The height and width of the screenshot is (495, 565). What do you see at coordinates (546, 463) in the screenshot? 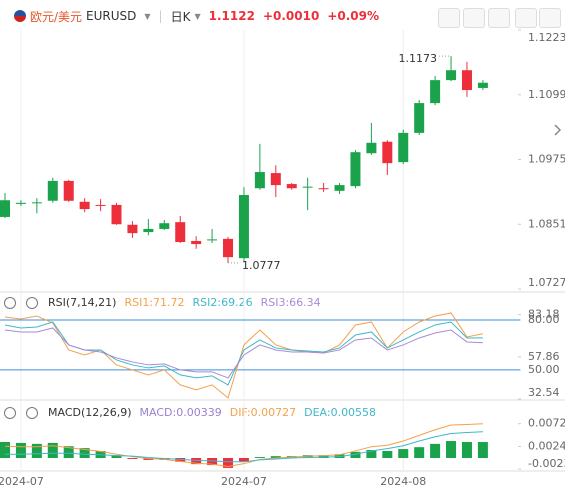
I see `y-tick-label: -0.00233` at bounding box center [546, 463].